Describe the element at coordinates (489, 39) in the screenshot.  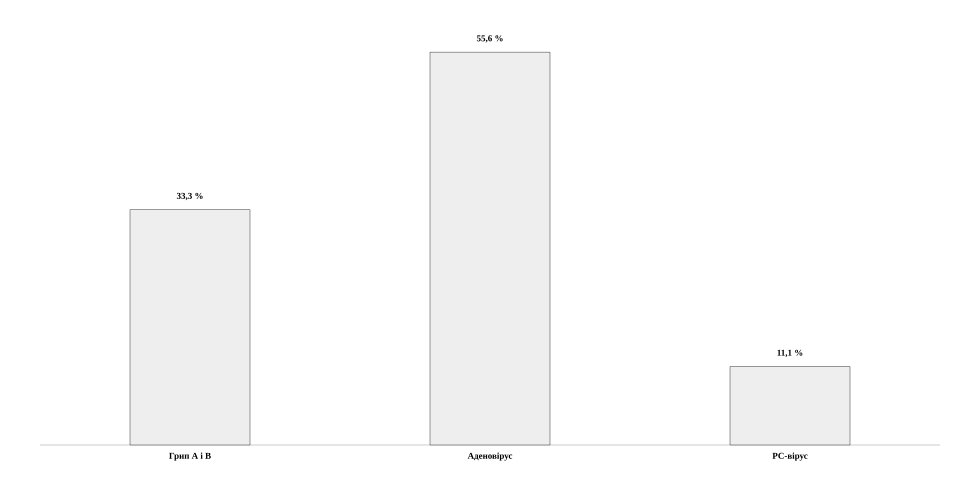
I see `data-label: 55,6 %` at that location.